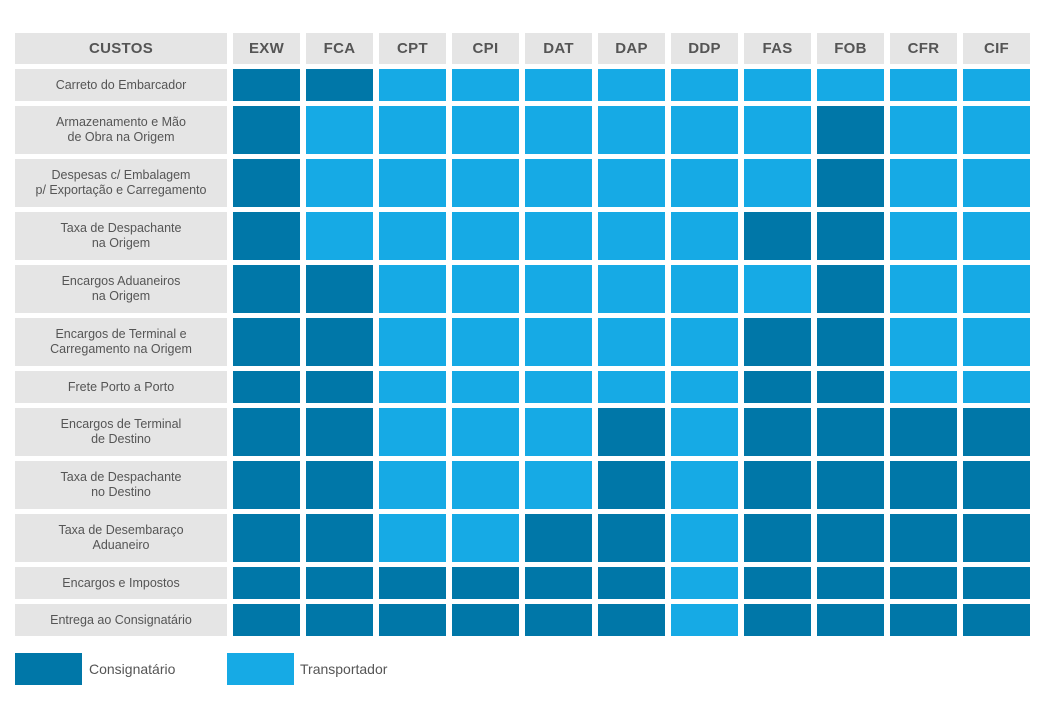 The image size is (1045, 715). Describe the element at coordinates (558, 48) in the screenshot. I see `header-dat: DAT` at that location.